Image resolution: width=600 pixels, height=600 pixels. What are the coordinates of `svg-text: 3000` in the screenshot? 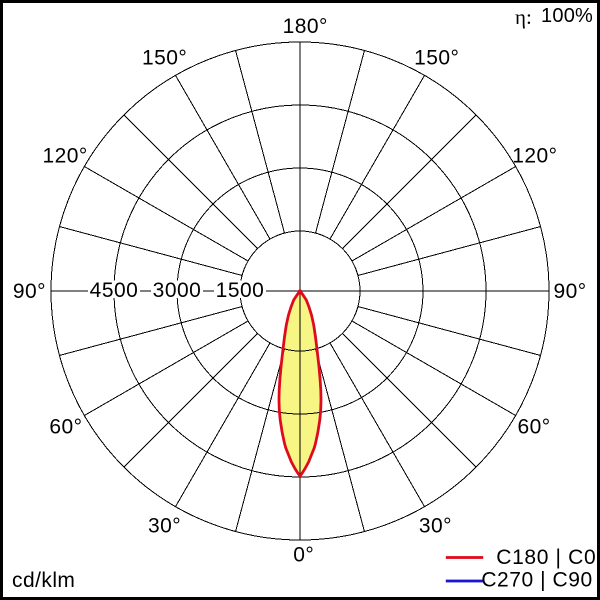 It's located at (177, 290).